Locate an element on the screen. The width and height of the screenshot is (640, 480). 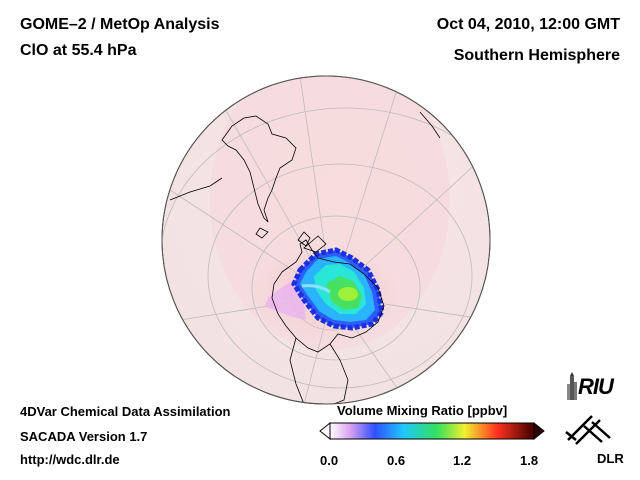
colorbar-title: Volume Mixing Ratio [ppbv] is located at coordinates (422, 410).